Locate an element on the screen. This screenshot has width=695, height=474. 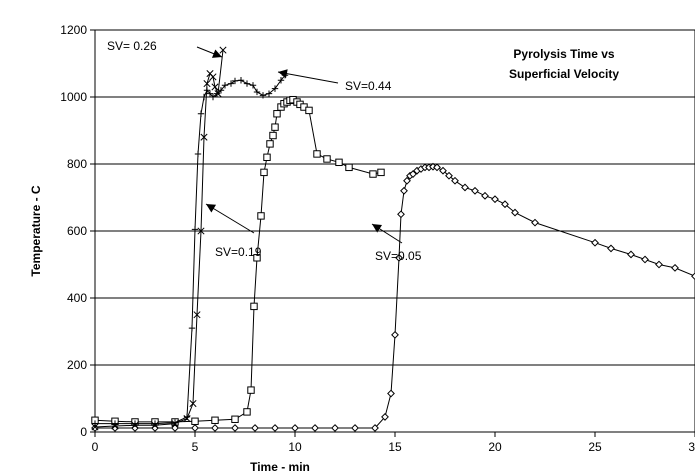
y-tick-label: 200 is located at coordinates (77, 365).